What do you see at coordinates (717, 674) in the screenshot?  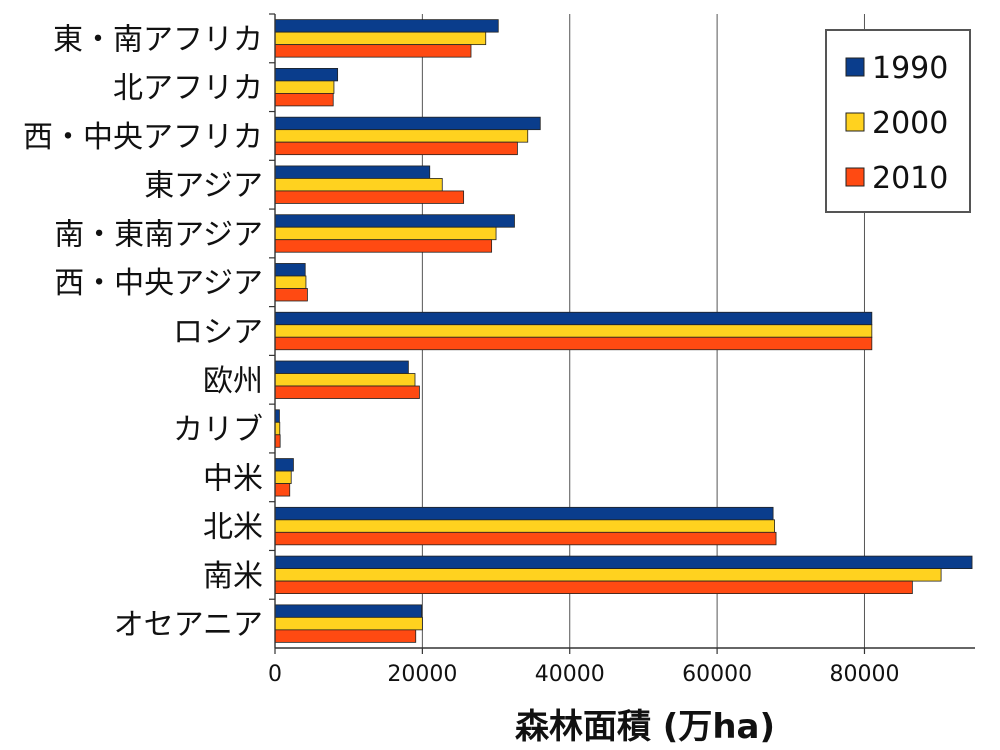 I see `x-tick-label: 60000` at bounding box center [717, 674].